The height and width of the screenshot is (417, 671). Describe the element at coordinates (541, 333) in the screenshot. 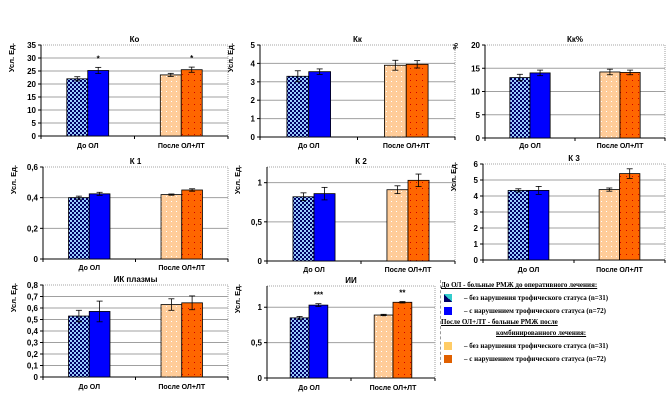

I see `legend-after-heading-2: комбинированного лечения:` at that location.